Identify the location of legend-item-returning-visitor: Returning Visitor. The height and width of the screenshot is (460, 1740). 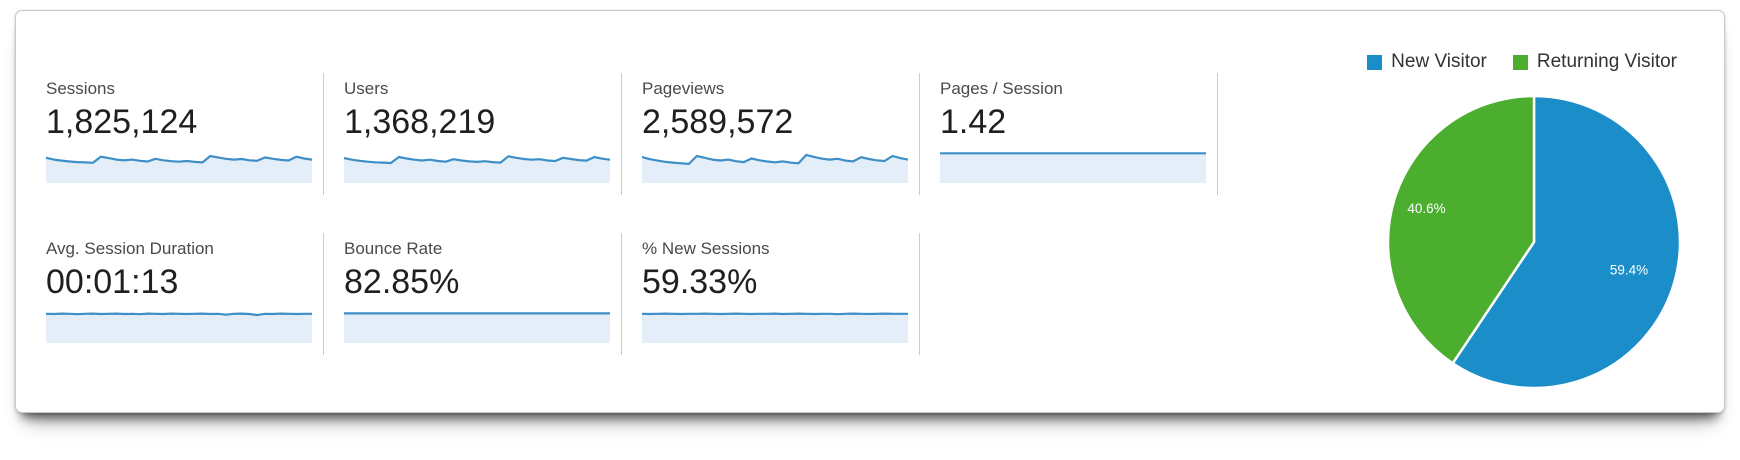
(1594, 62).